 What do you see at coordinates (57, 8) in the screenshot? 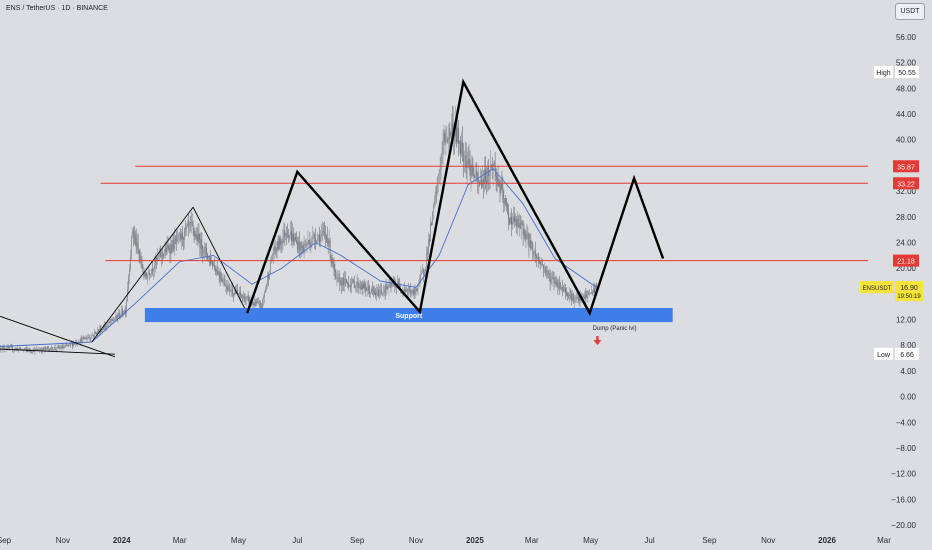
I see `symbol-title: ENS / TetherUS · 1D · BINANCE` at bounding box center [57, 8].